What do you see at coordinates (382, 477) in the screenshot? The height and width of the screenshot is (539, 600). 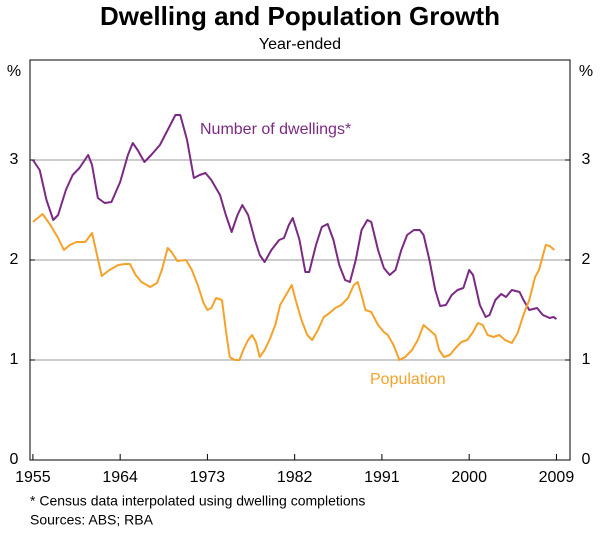 I see `x-tick-label: 1991` at bounding box center [382, 477].